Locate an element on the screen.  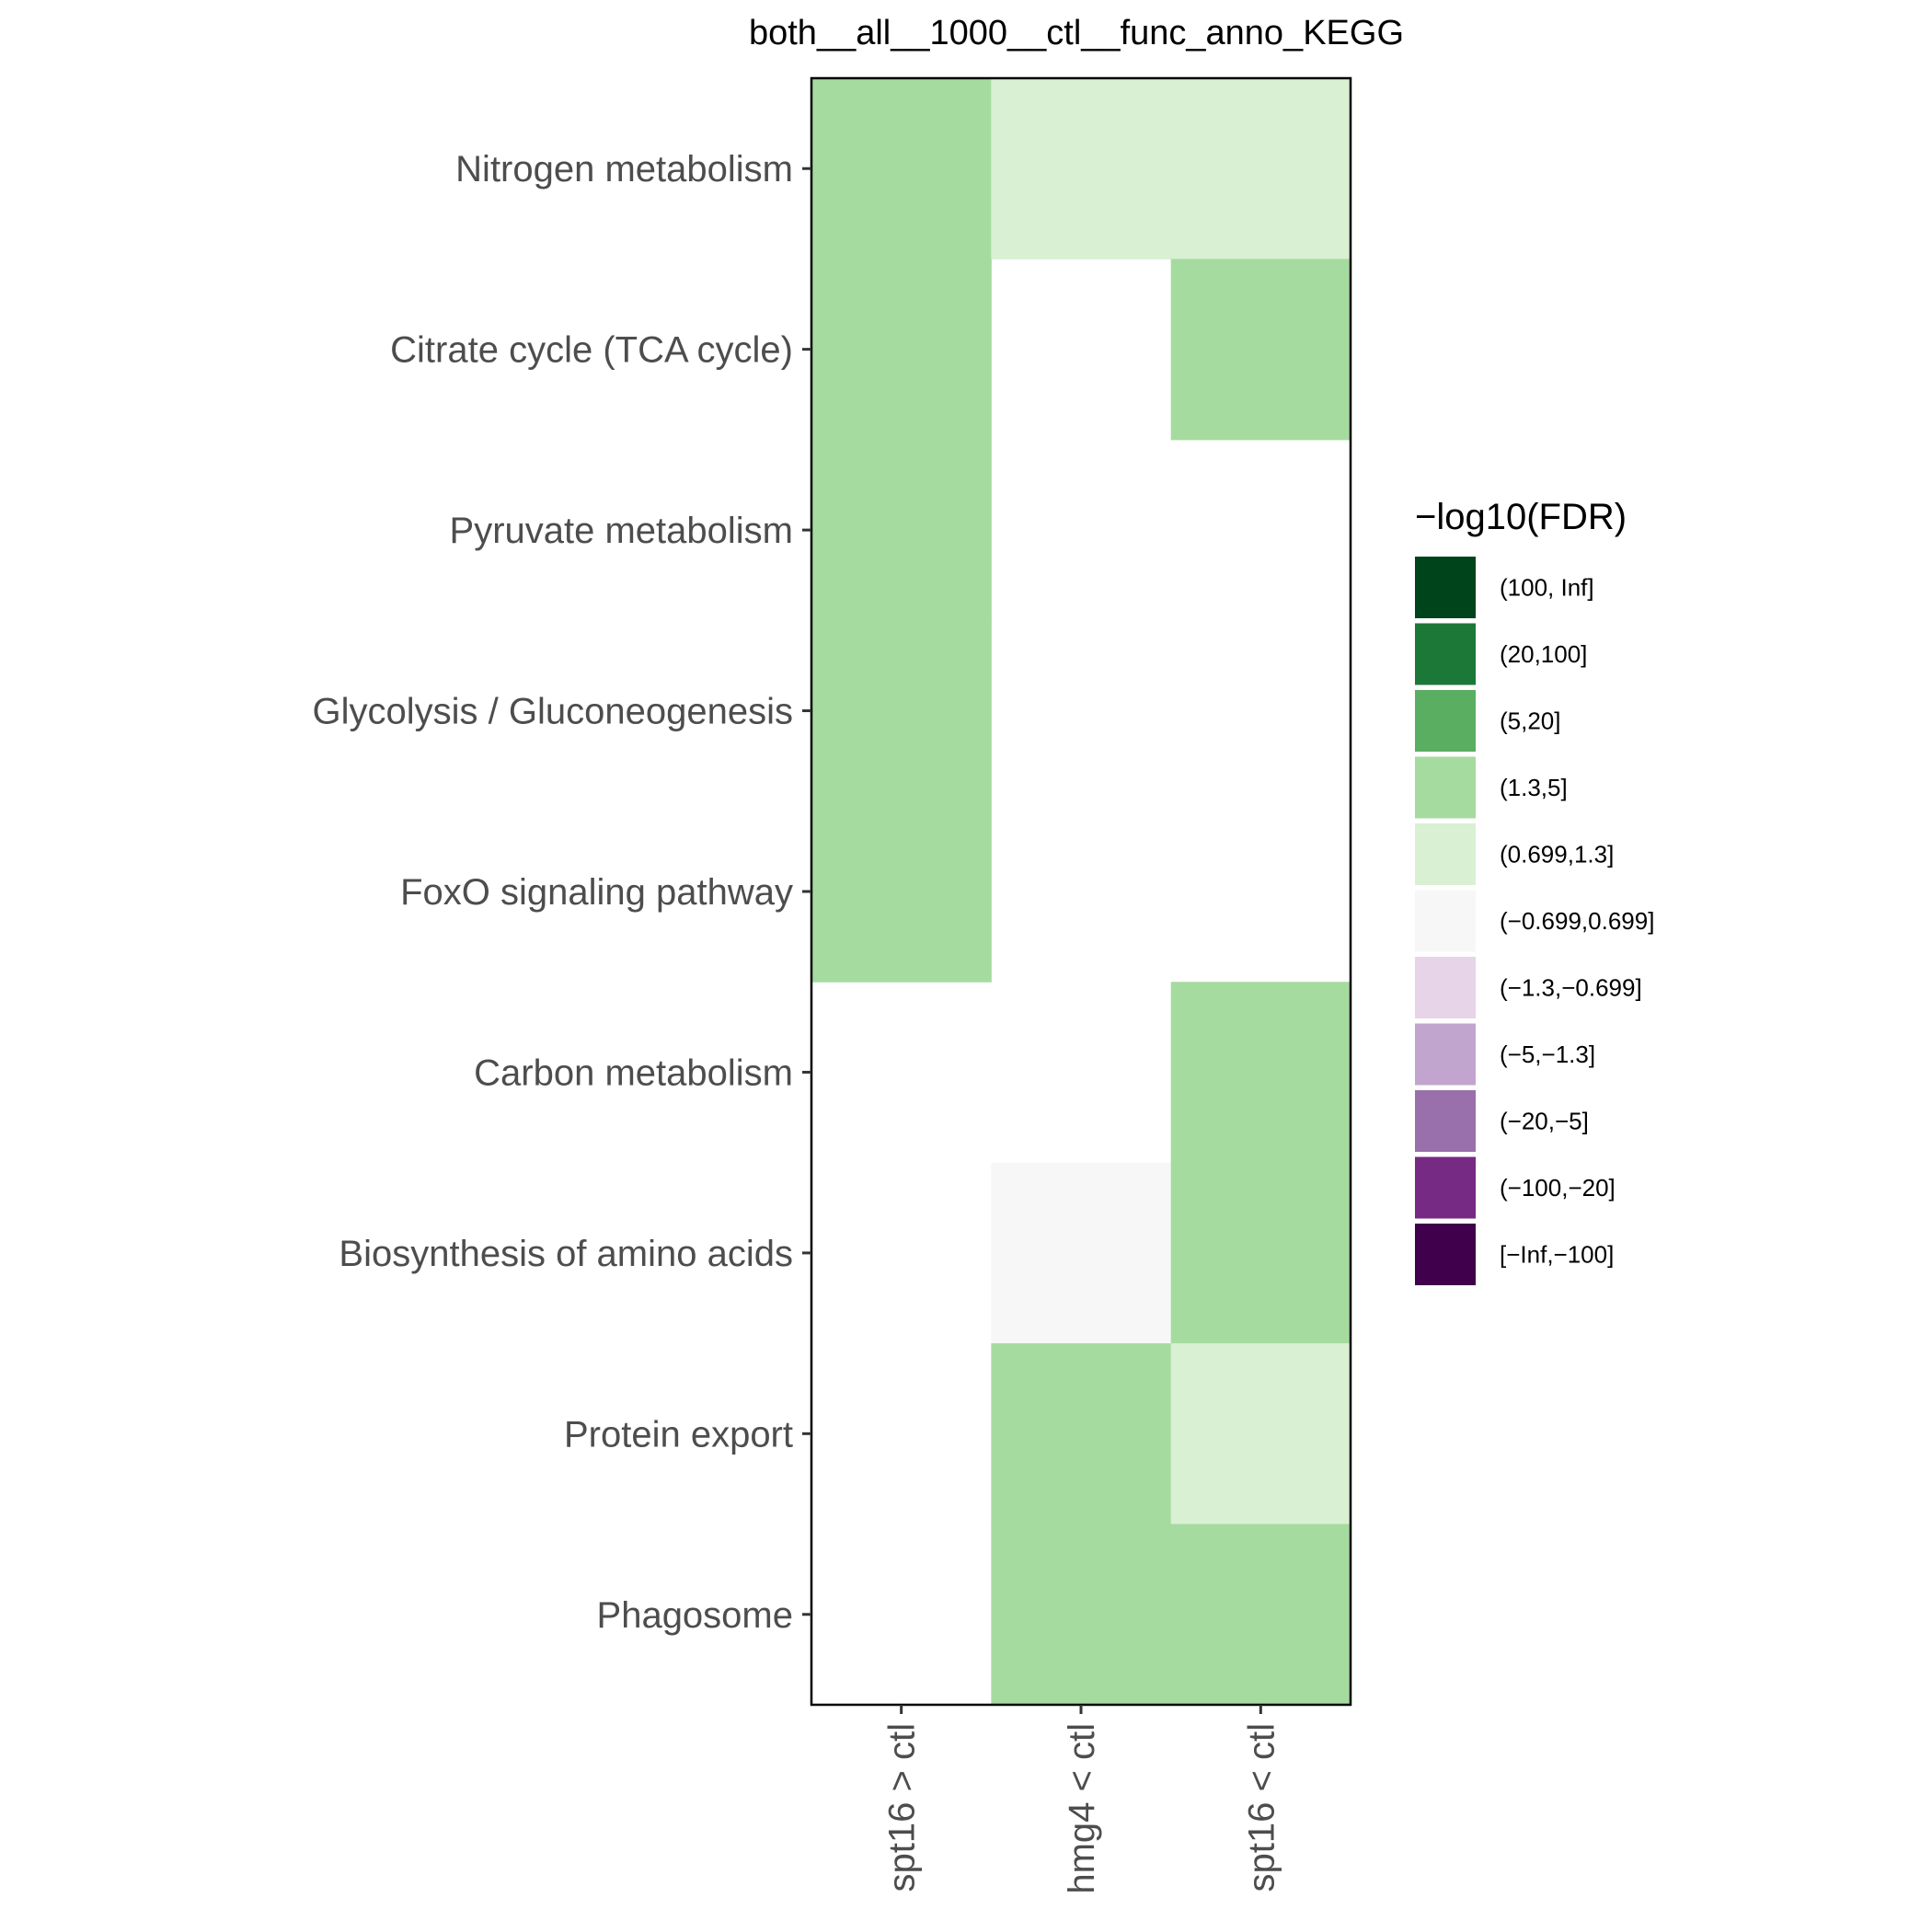
x-axis: spt16 > ctl hmg4 < ctl spt16 < ctl is located at coordinates (1082, 1799).